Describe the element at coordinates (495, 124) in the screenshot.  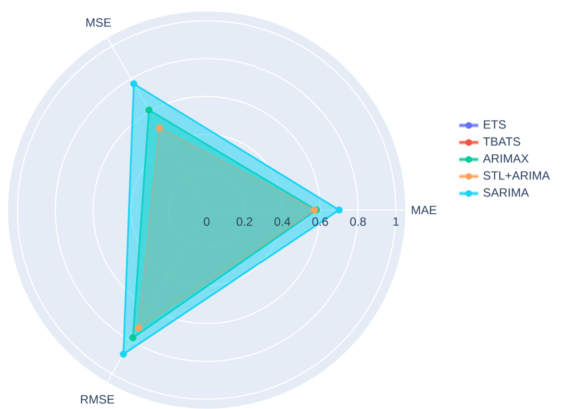
I see `legend-label: ETS` at that location.